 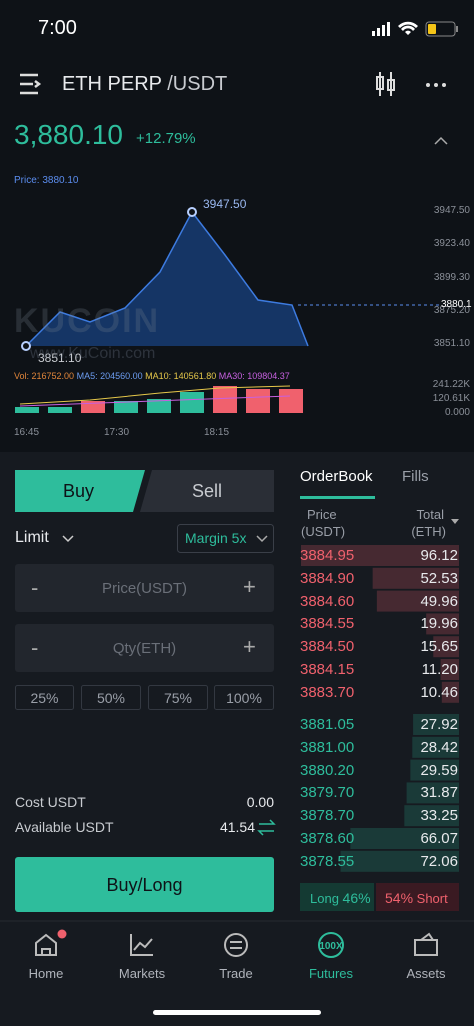 I want to click on pair: ETH PERP /USDT, so click(x=144, y=84).